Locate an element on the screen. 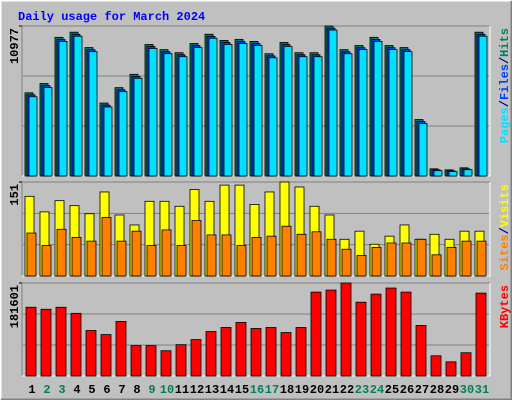 The height and width of the screenshot is (400, 512). x-tick-label: 24 is located at coordinates (377, 390).